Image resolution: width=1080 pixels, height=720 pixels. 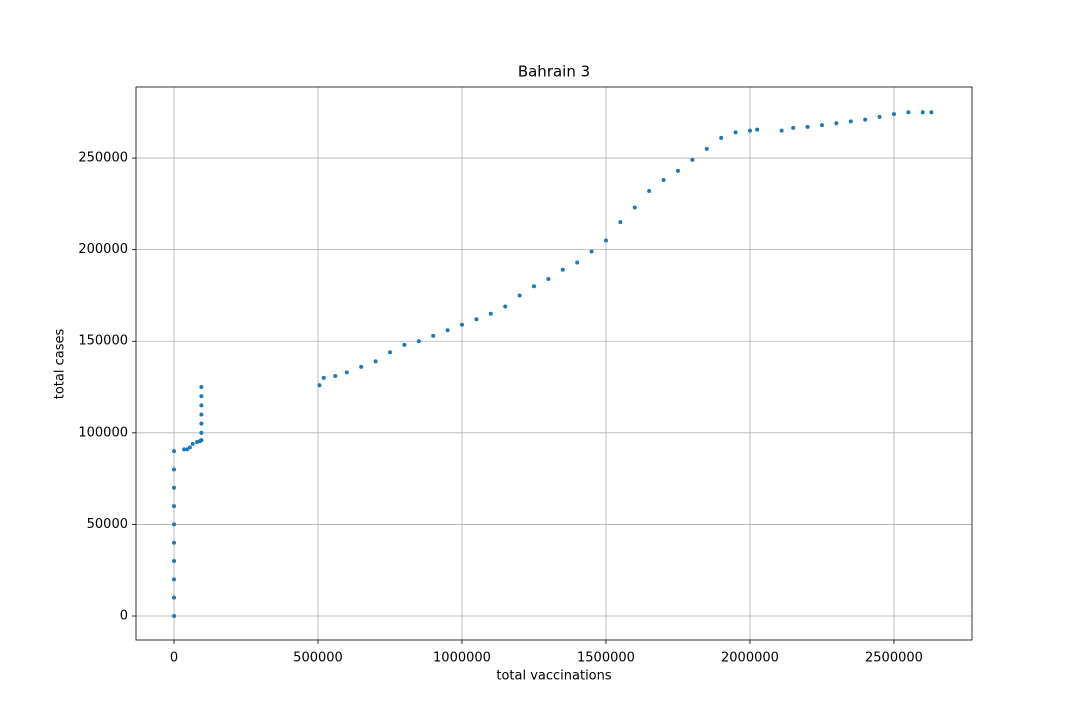 I want to click on x-tick-label: 2500000, so click(x=894, y=658).